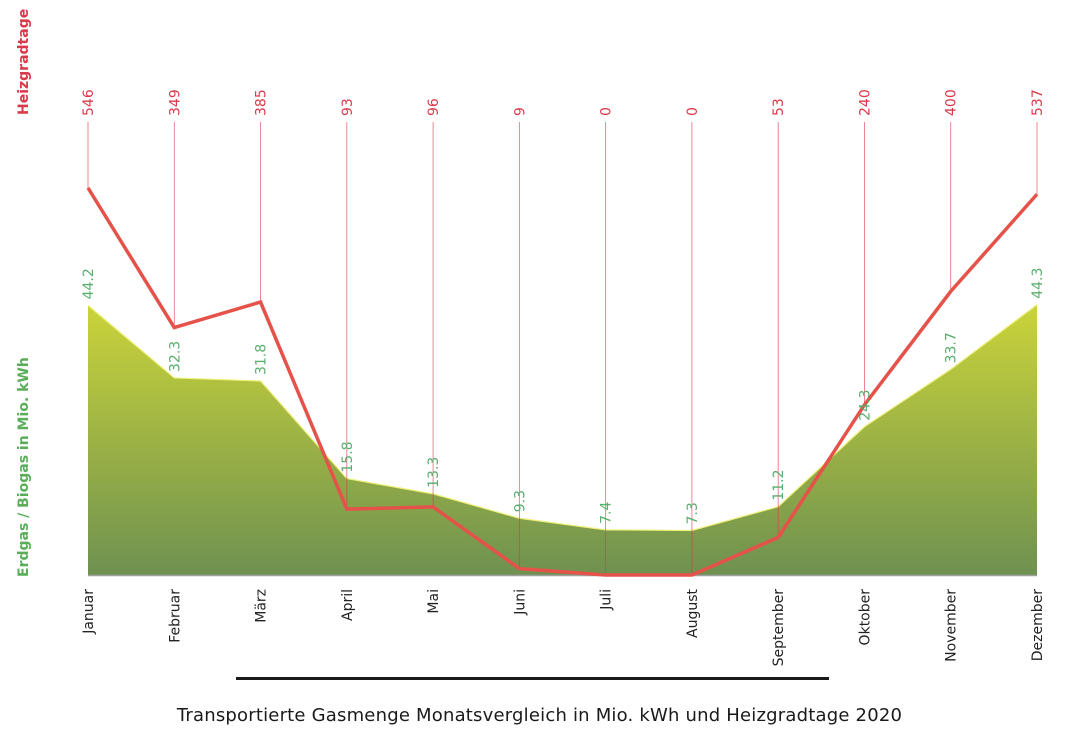  Describe the element at coordinates (262, 606) in the screenshot. I see `month-label: März` at that location.